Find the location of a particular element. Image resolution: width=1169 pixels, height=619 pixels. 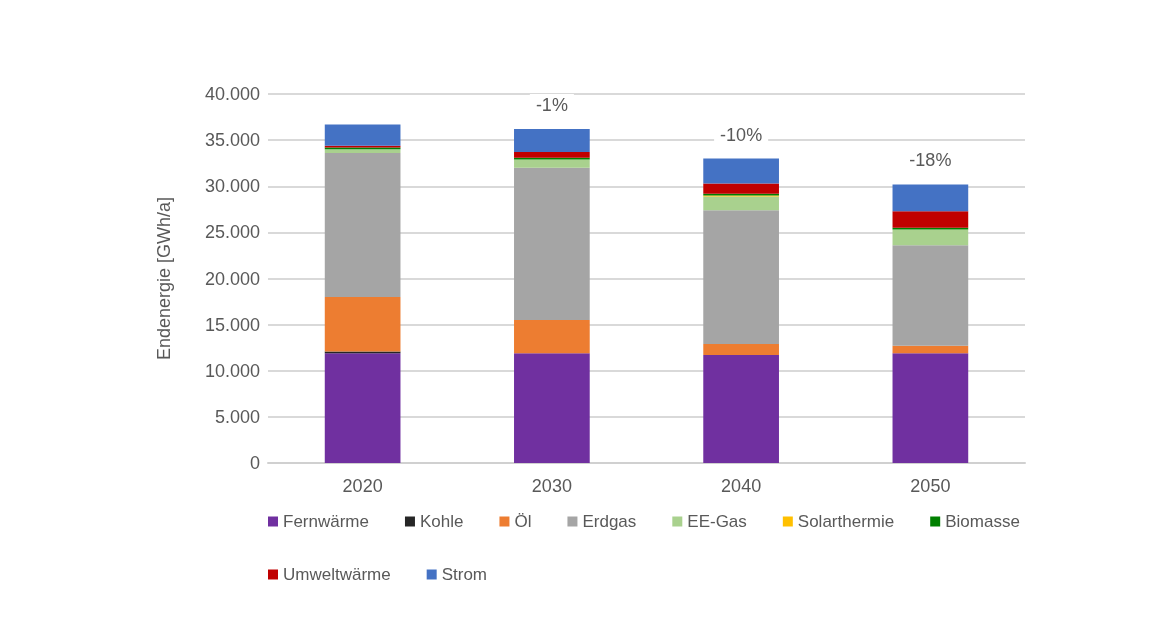

y-tick-label: 15.000 is located at coordinates (232, 324).